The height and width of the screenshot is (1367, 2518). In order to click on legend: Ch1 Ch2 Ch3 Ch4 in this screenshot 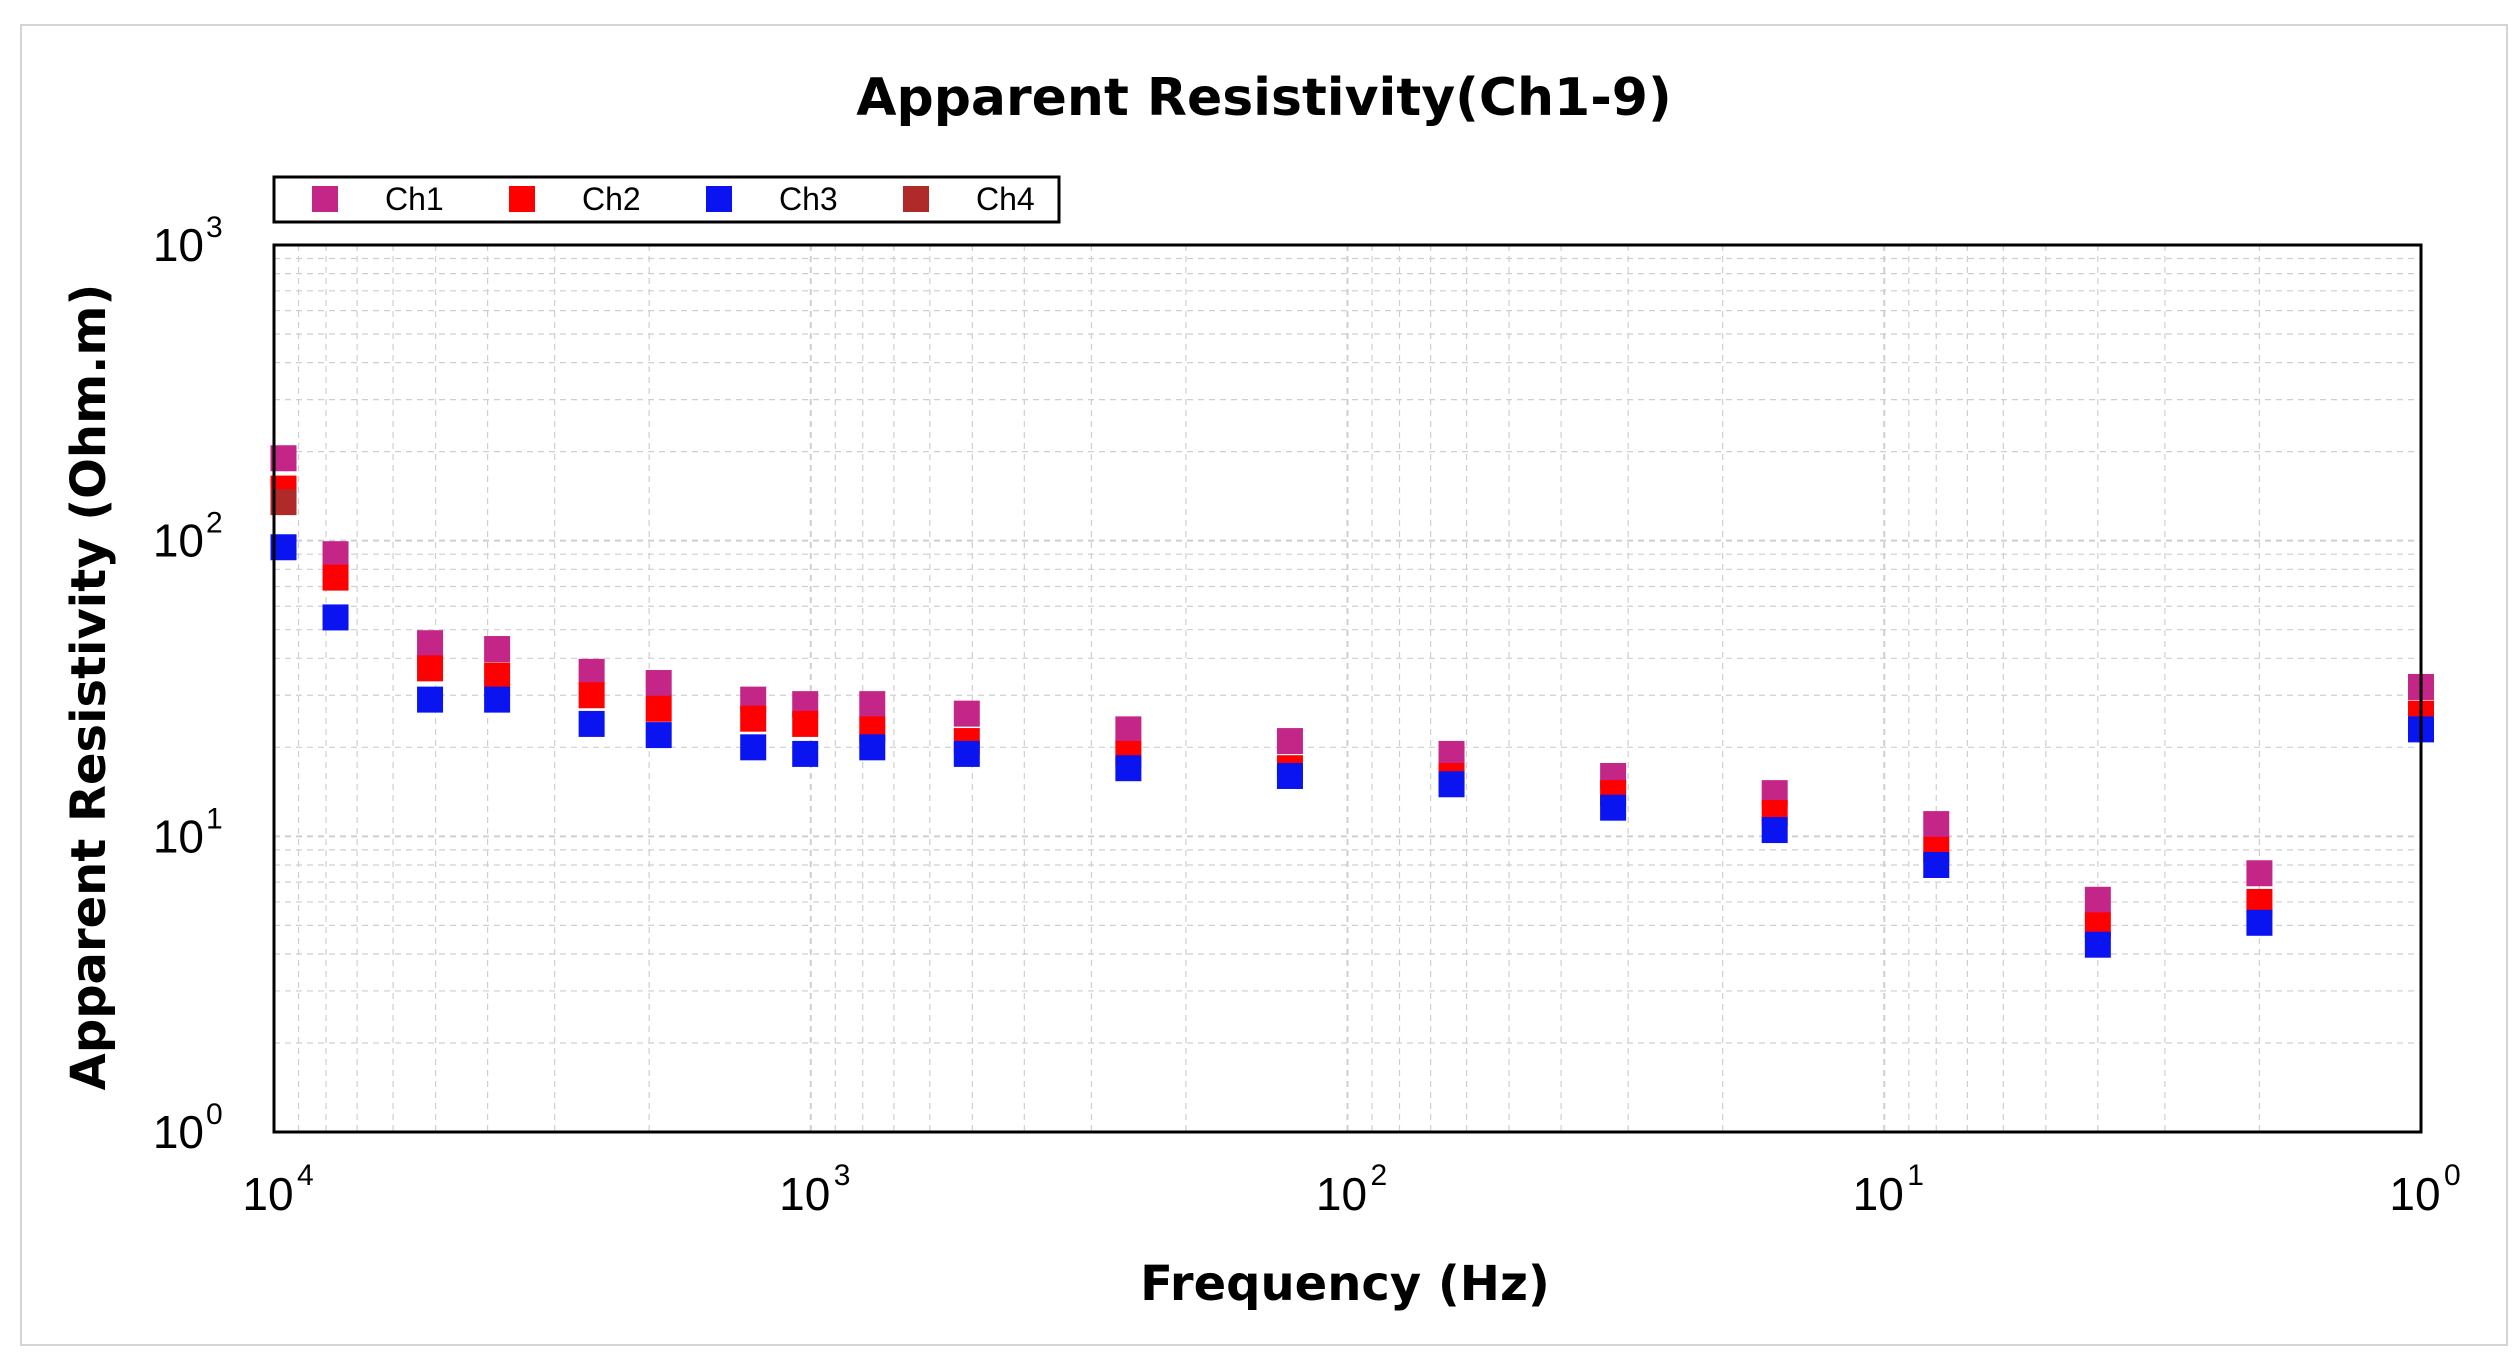, I will do `click(666, 199)`.